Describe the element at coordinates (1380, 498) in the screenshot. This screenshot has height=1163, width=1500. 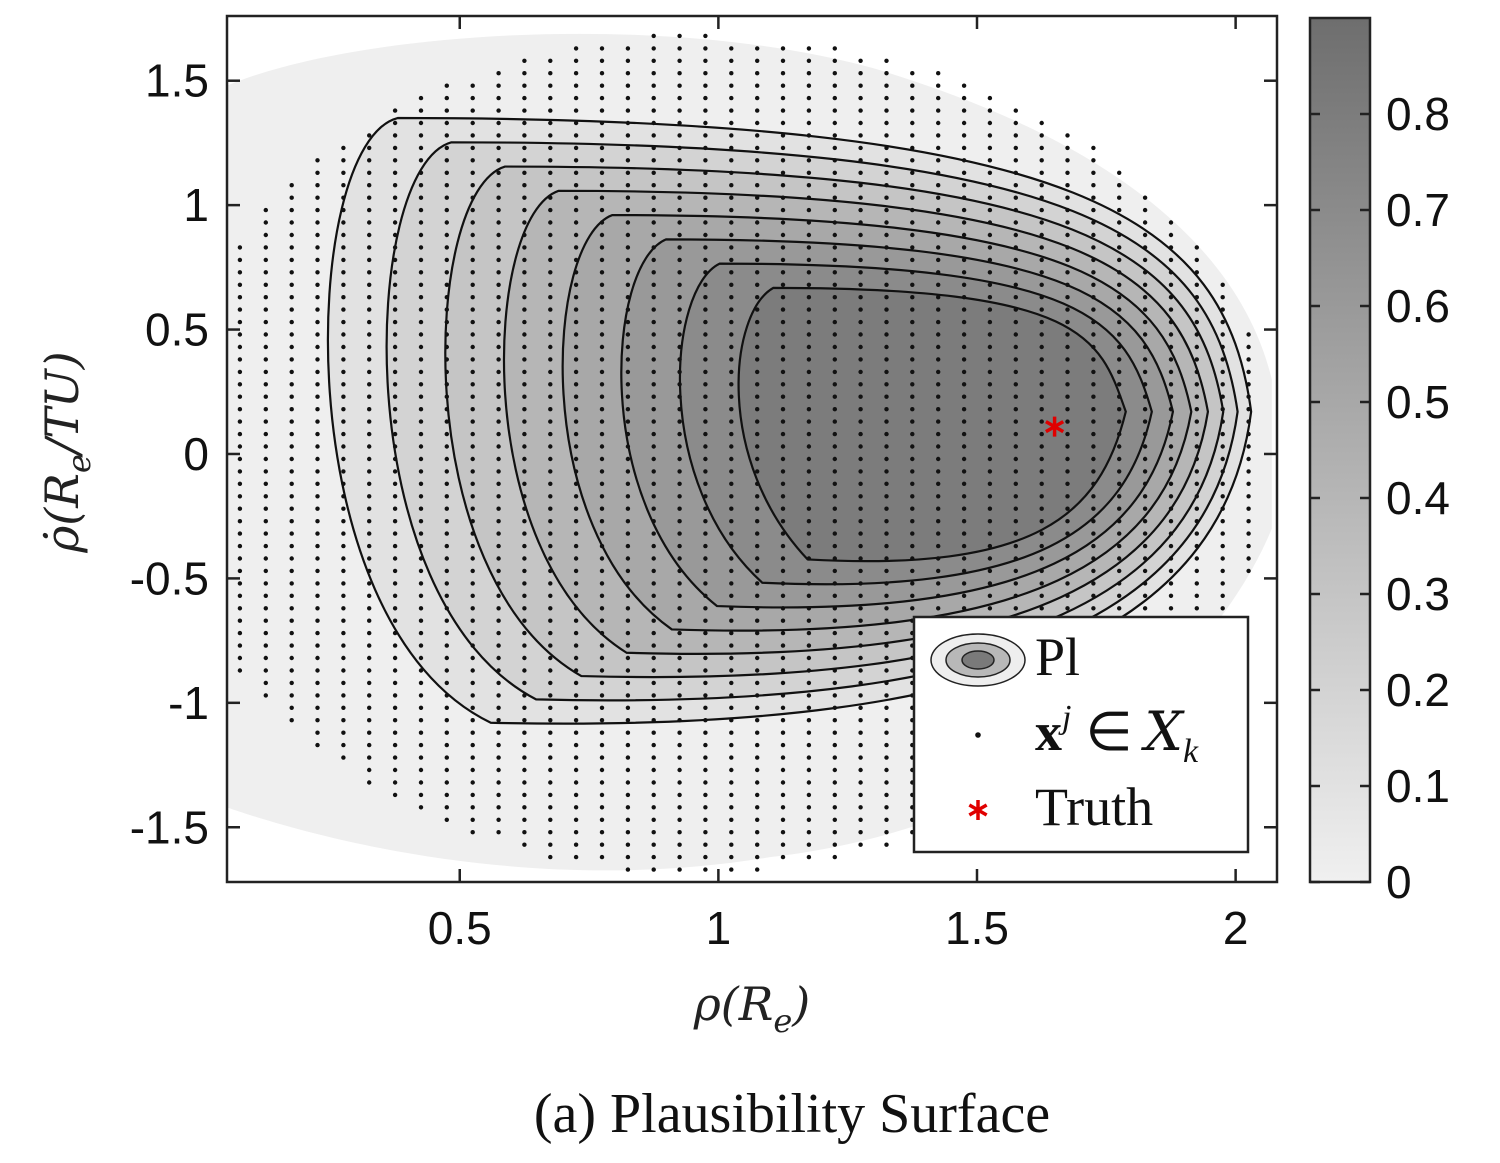
I see `colorbar-ticks: 00.10.20.30.40.50.60.70.8` at that location.